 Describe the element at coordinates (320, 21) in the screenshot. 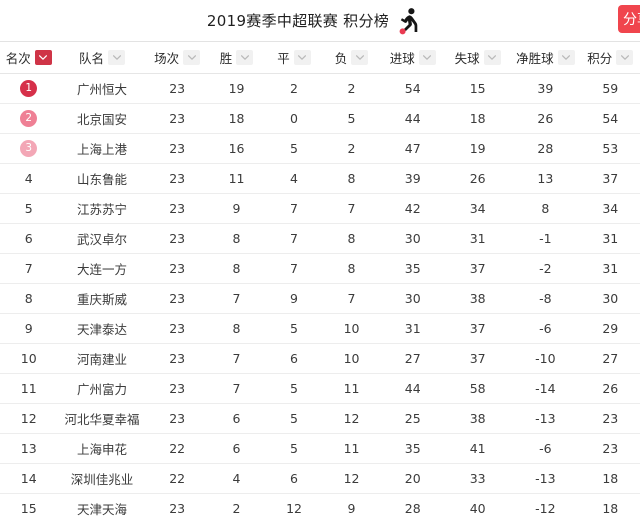

I see `page-header: 2019赛季中超联赛 积分榜 分享` at that location.